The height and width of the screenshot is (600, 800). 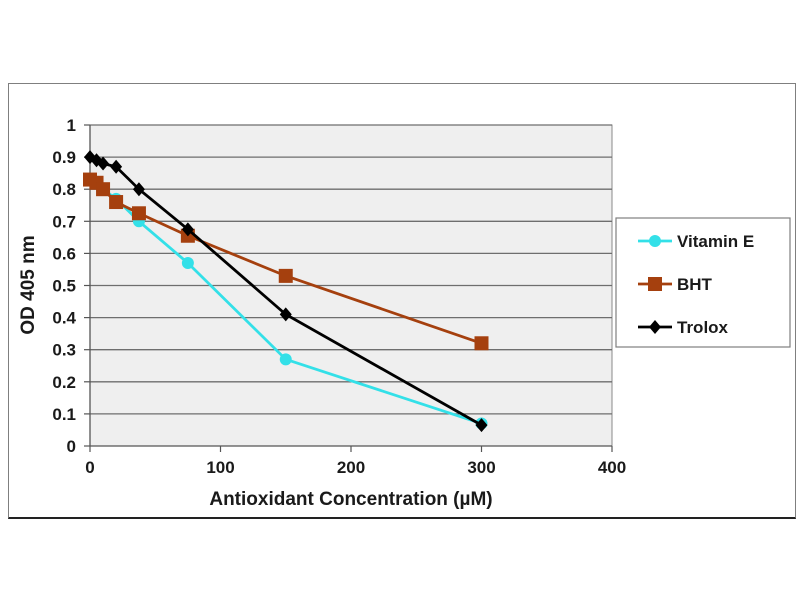 What do you see at coordinates (28, 284) in the screenshot?
I see `y-axis-title: OD 405 nm` at bounding box center [28, 284].